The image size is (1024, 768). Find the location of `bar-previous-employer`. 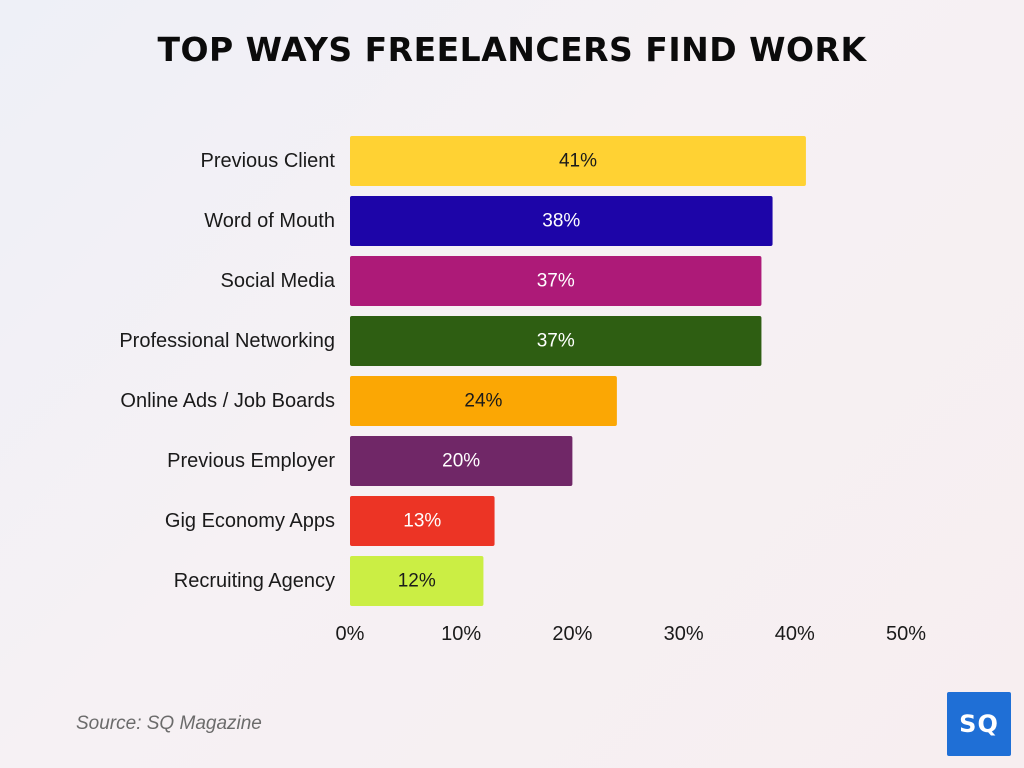

bar-previous-employer is located at coordinates (461, 461).